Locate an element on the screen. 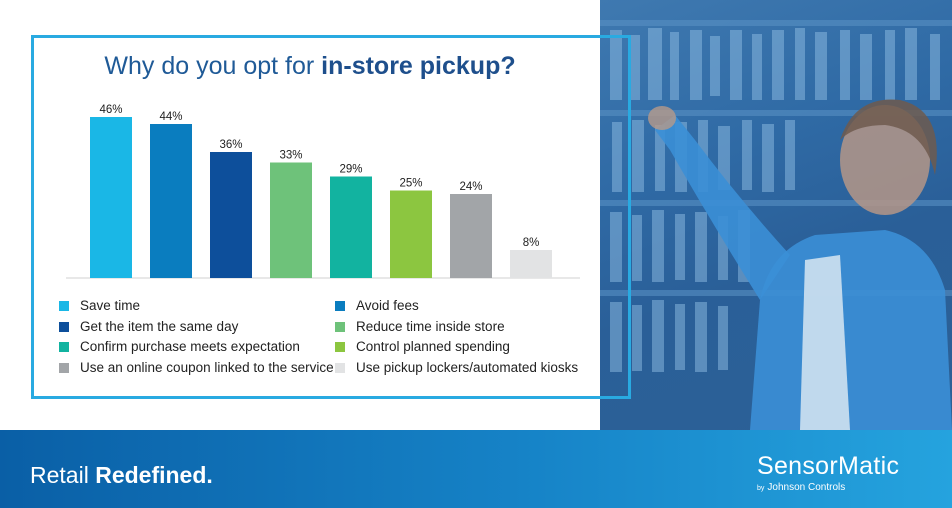 The image size is (952, 508). legend-item-8: Use pickup lockers/automated kiosks is located at coordinates (456, 367).